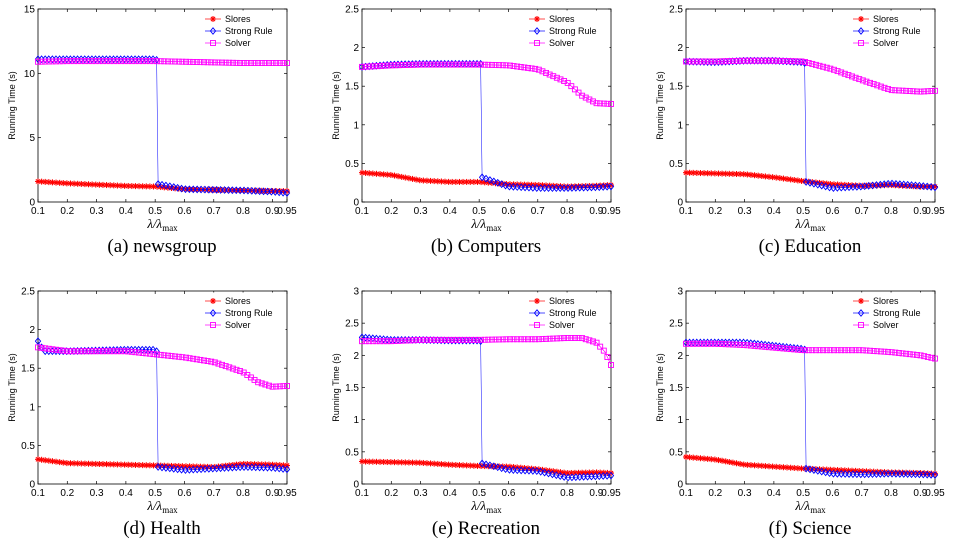  What do you see at coordinates (67, 493) in the screenshot?
I see `x-tick-label: 0.2` at bounding box center [67, 493].